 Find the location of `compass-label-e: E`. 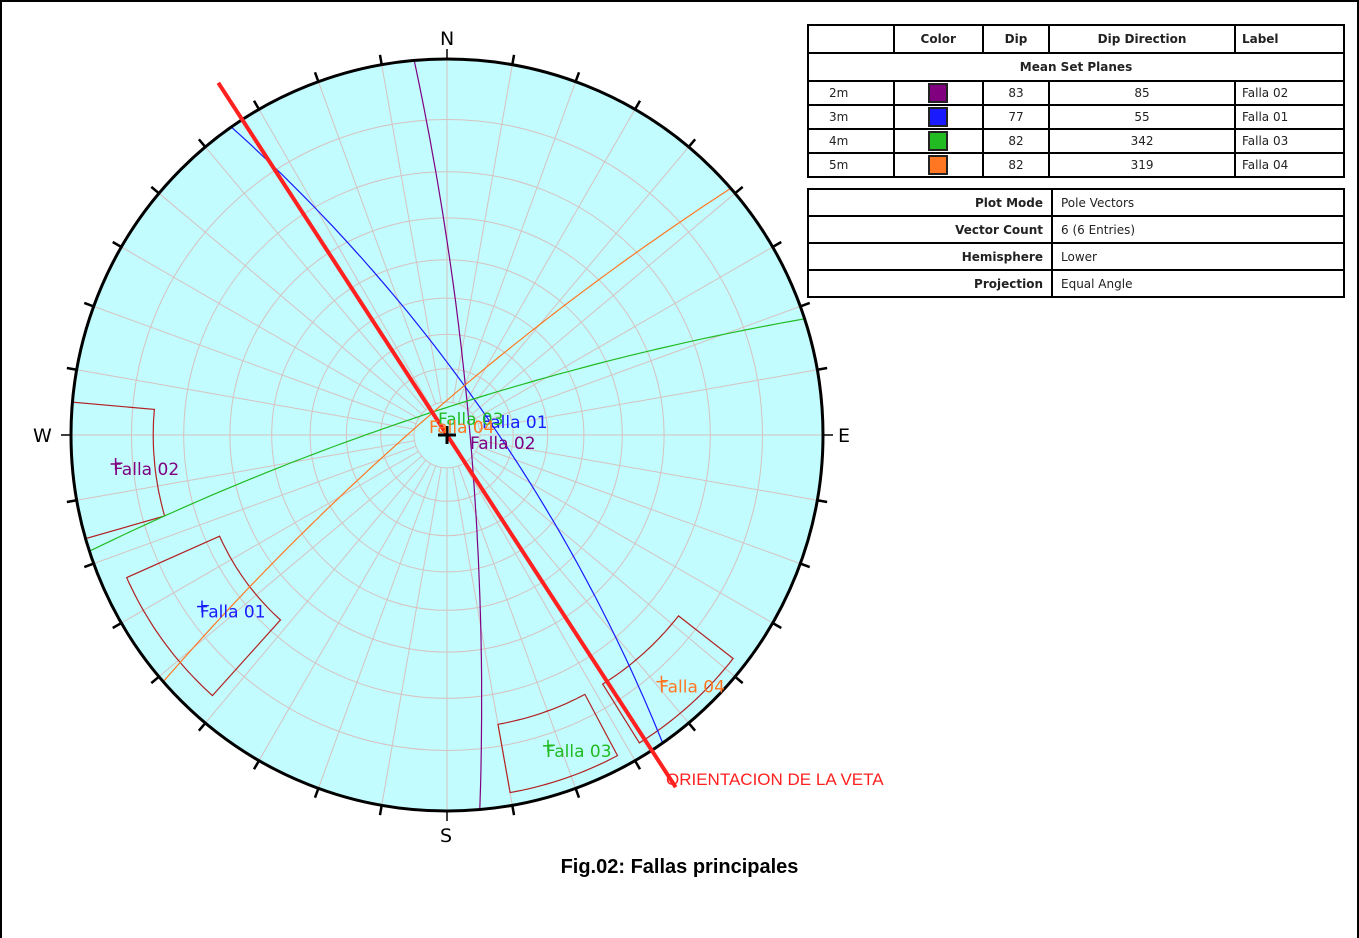

compass-label-e: E is located at coordinates (844, 436).